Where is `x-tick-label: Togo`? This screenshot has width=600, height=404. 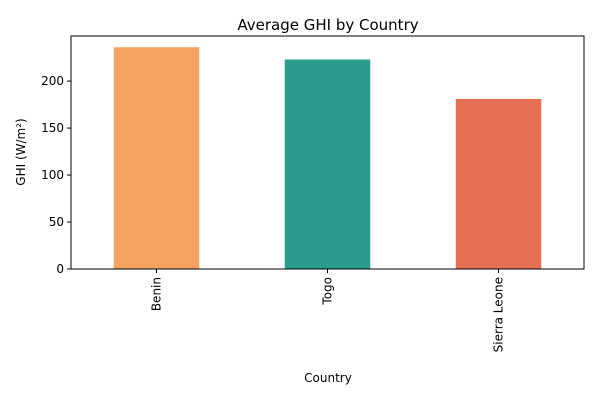 x-tick-label: Togo is located at coordinates (328, 291).